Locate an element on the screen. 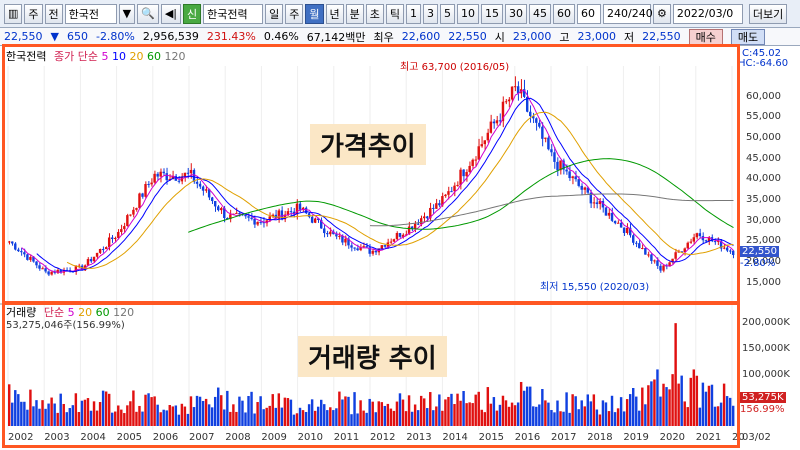 The width and height of the screenshot is (800, 450). interval-60: 60 is located at coordinates (564, 13).